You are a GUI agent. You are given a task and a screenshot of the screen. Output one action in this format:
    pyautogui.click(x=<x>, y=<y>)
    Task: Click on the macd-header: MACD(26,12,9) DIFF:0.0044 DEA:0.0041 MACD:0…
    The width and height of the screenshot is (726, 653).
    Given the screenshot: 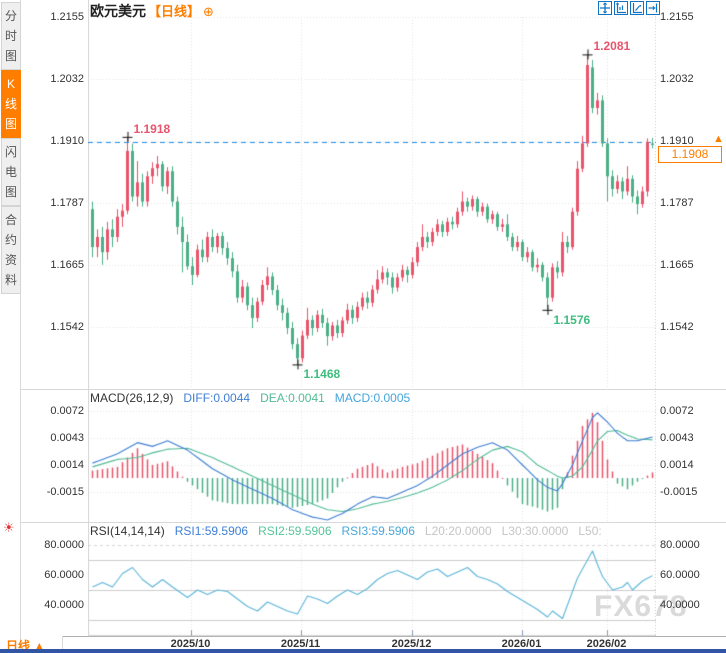 What is the action you would take?
    pyautogui.click(x=255, y=398)
    